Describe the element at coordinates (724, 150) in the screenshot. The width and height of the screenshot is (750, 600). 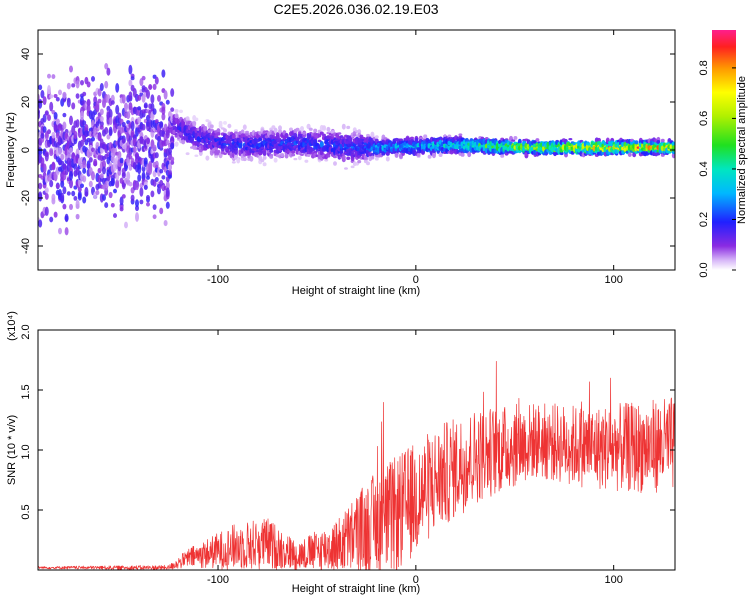
I see `colorbar-gradient` at that location.